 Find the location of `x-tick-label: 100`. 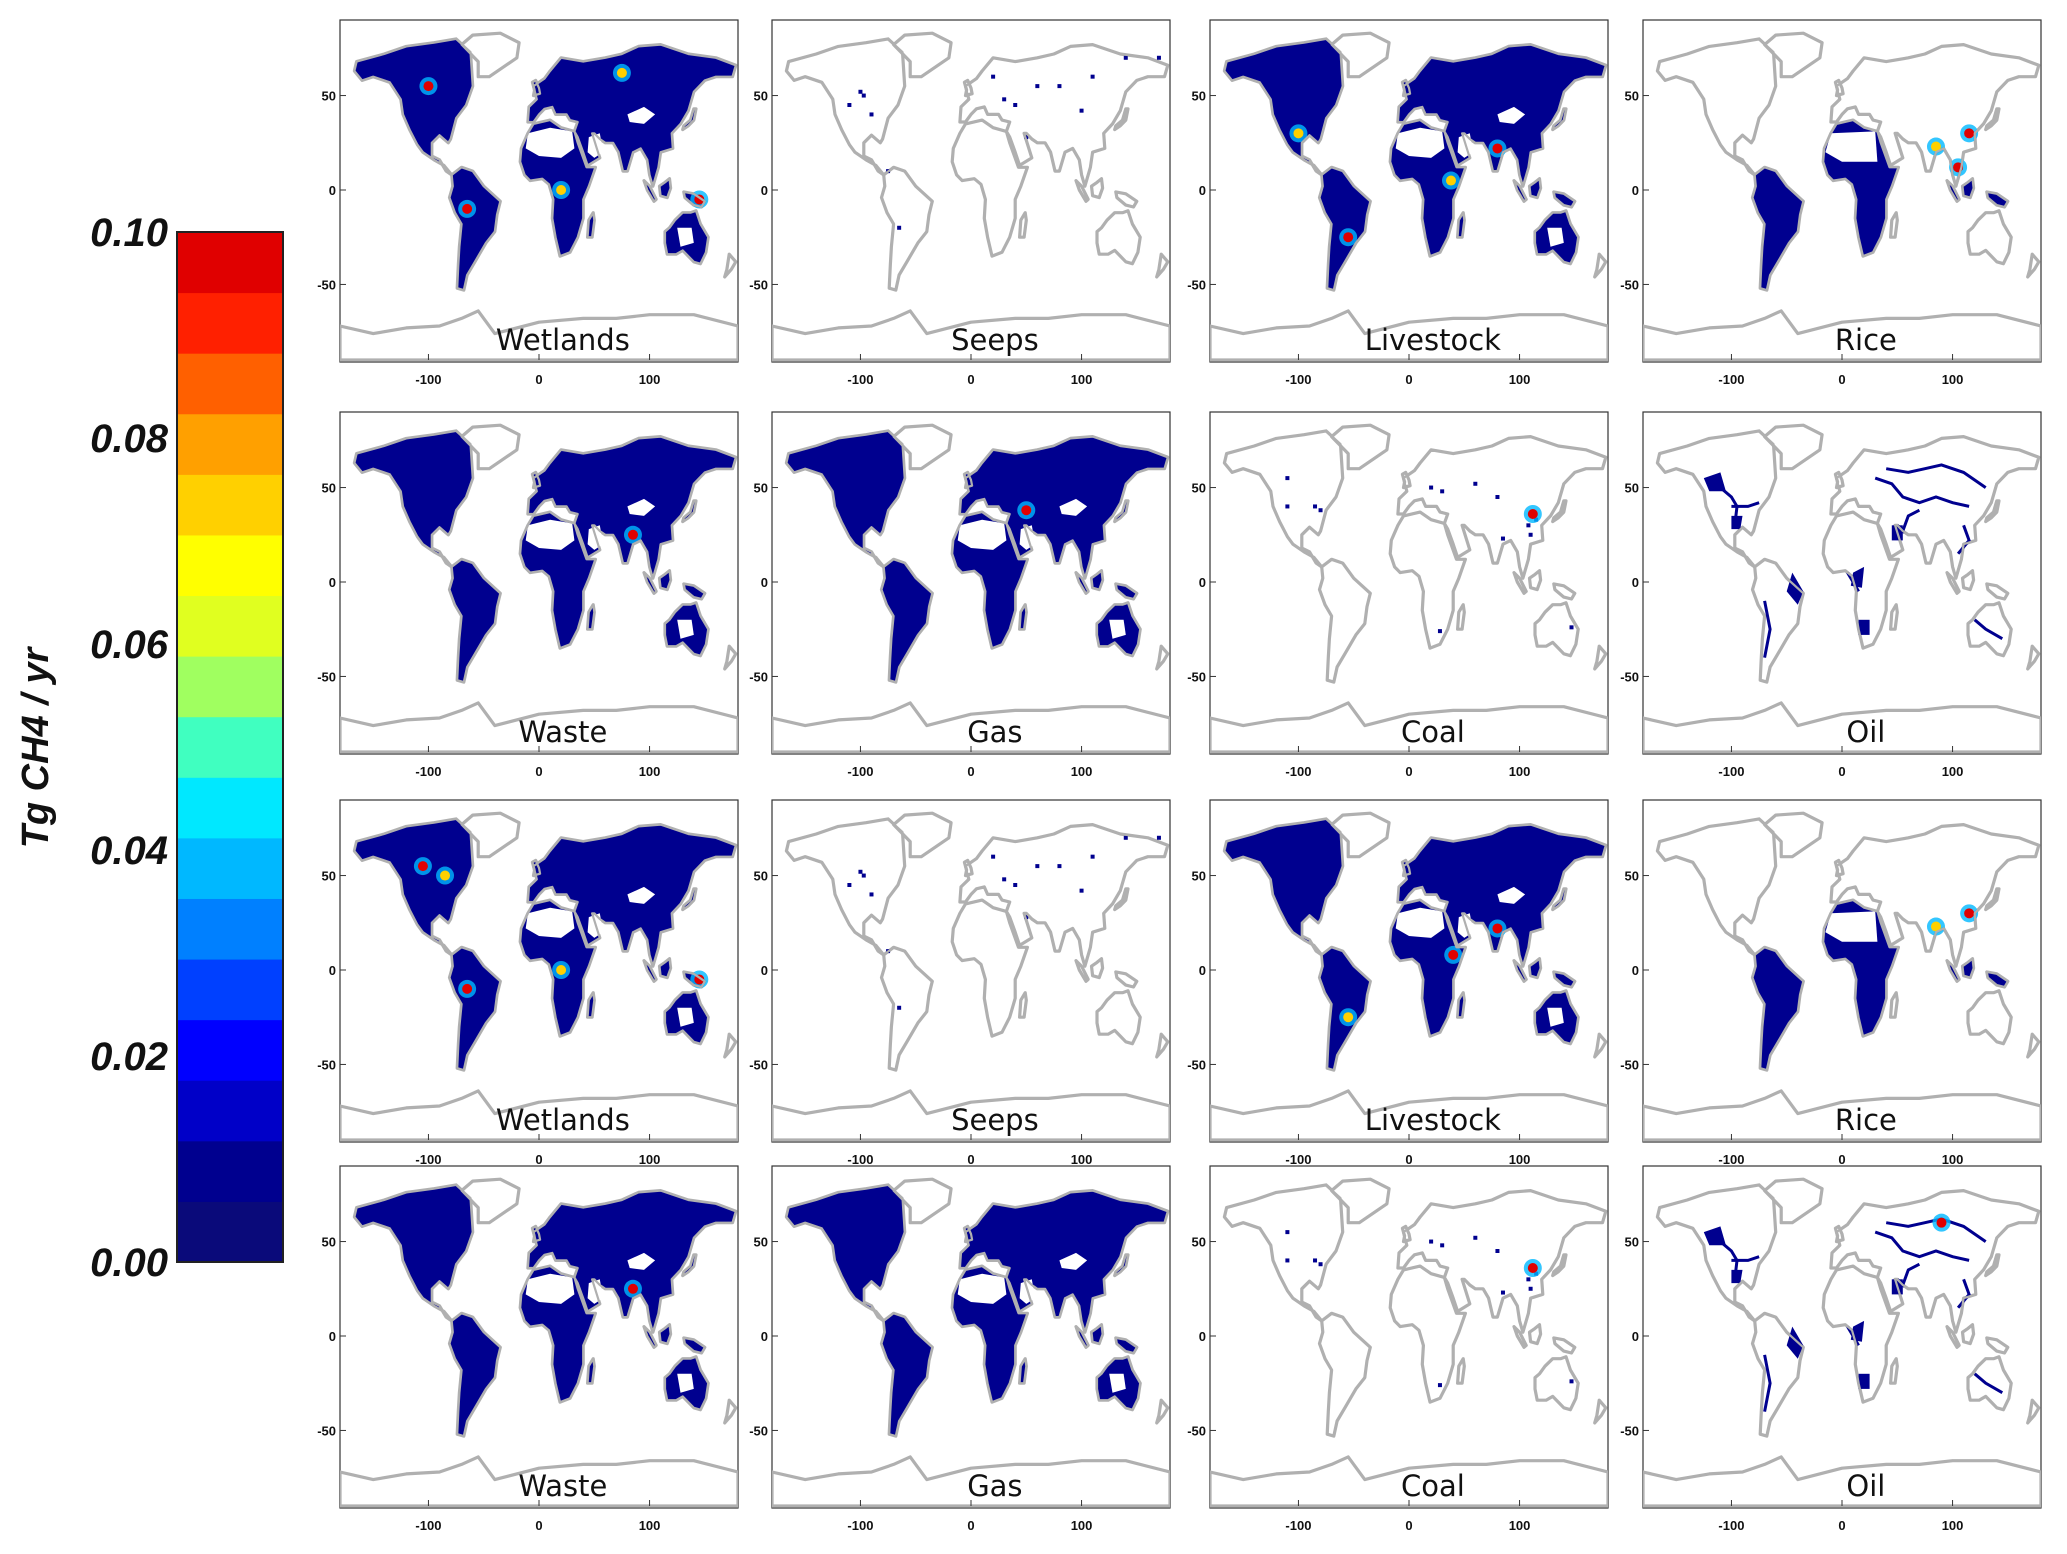

x-tick-label: 100 is located at coordinates (1520, 771).